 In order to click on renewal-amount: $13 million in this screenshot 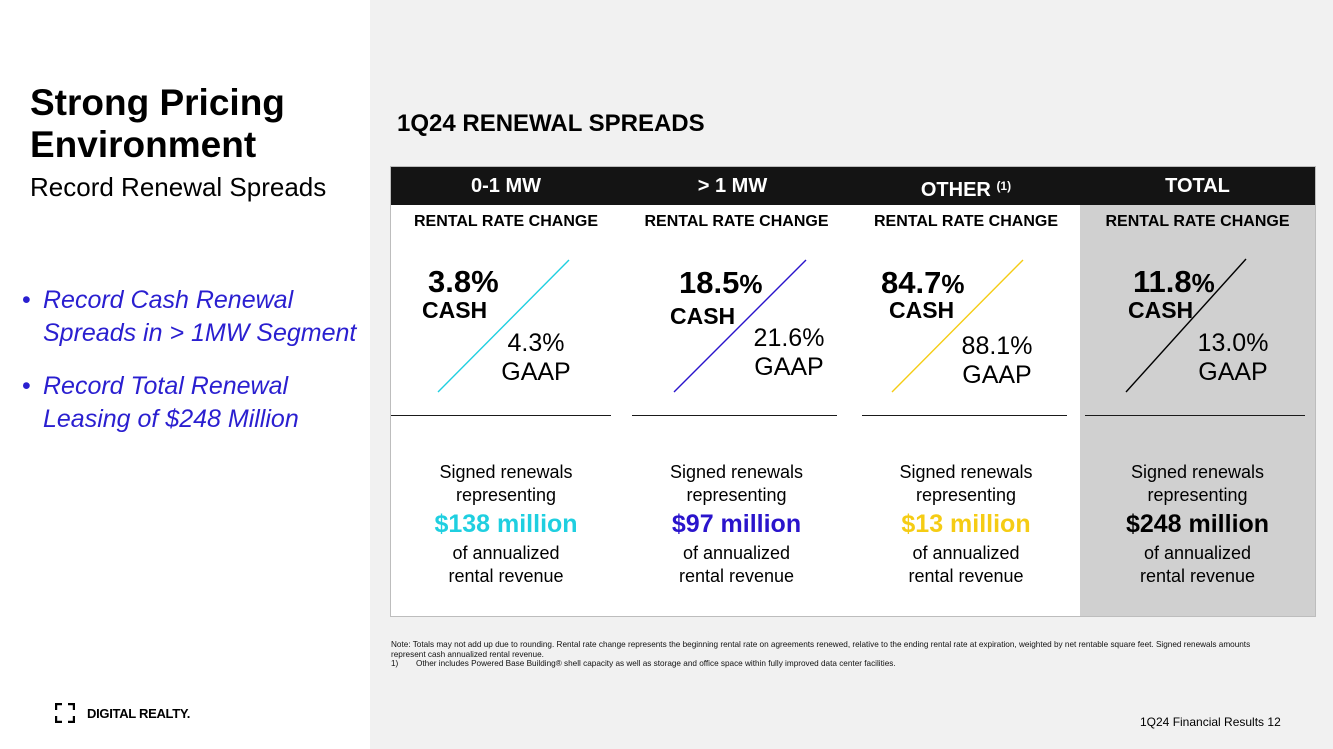, I will do `click(966, 524)`.